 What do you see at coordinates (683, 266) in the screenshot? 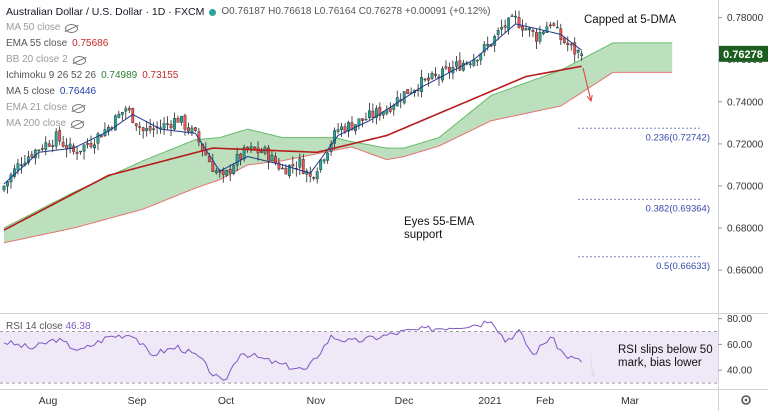
I see `fib-level-label: 0.5(0.66633)` at bounding box center [683, 266].